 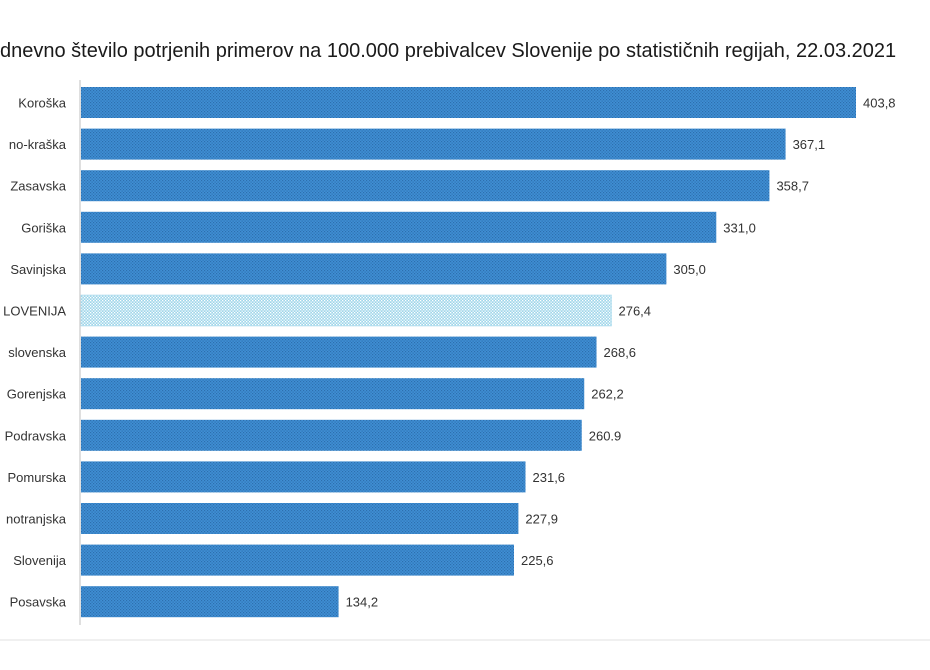 I want to click on category-label-8: Podravska, so click(x=36, y=435).